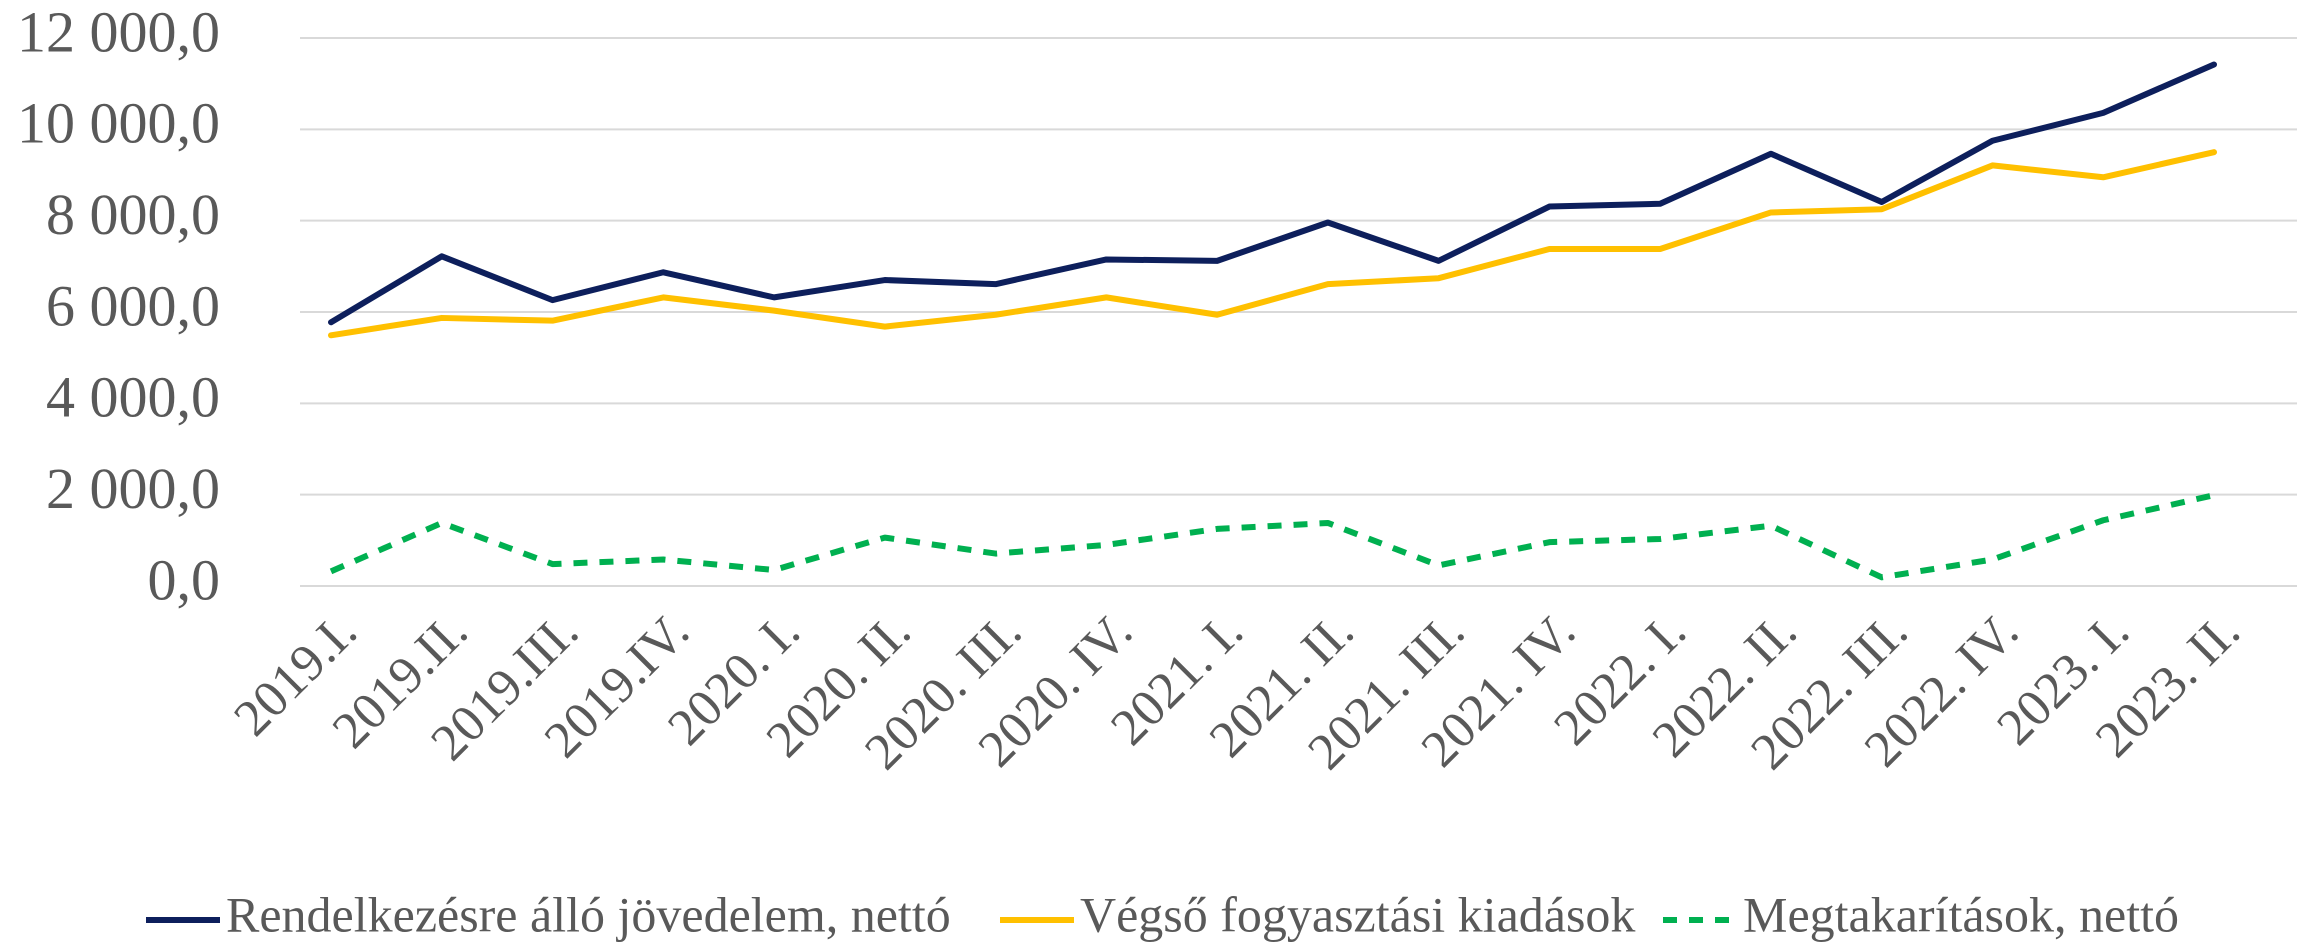 The image size is (2297, 944). Describe the element at coordinates (1961, 914) in the screenshot. I see `legend-label: Megtakarítások, nettó` at that location.